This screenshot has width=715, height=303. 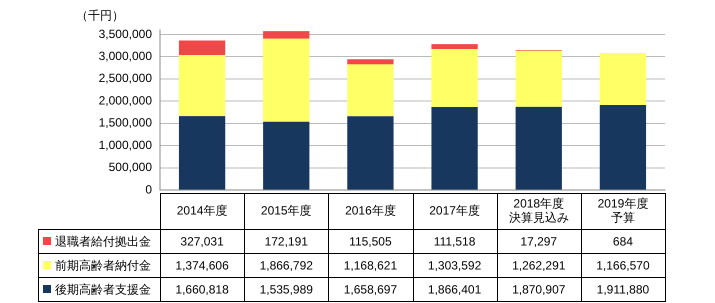 What do you see at coordinates (454, 210) in the screenshot?
I see `x-tick-label: 2017年度` at bounding box center [454, 210].